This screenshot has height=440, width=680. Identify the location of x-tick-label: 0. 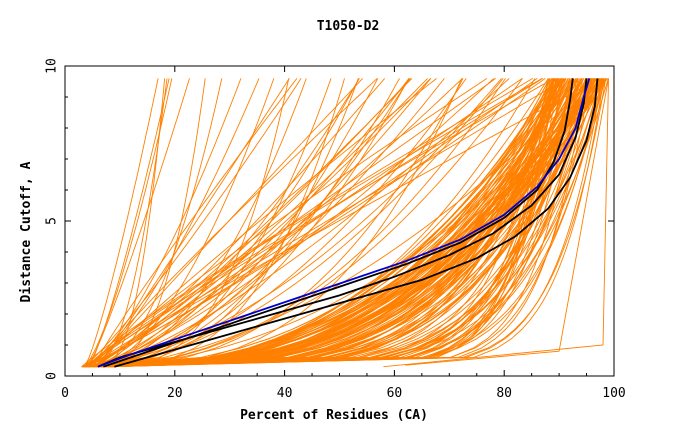
(65, 393).